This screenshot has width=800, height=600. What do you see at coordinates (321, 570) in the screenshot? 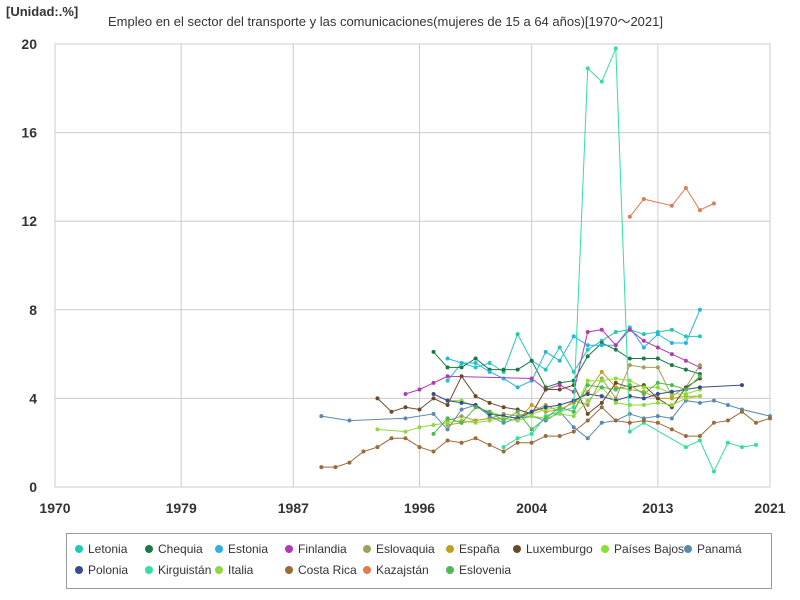
I see `legend-item: Costa Rica` at bounding box center [321, 570].